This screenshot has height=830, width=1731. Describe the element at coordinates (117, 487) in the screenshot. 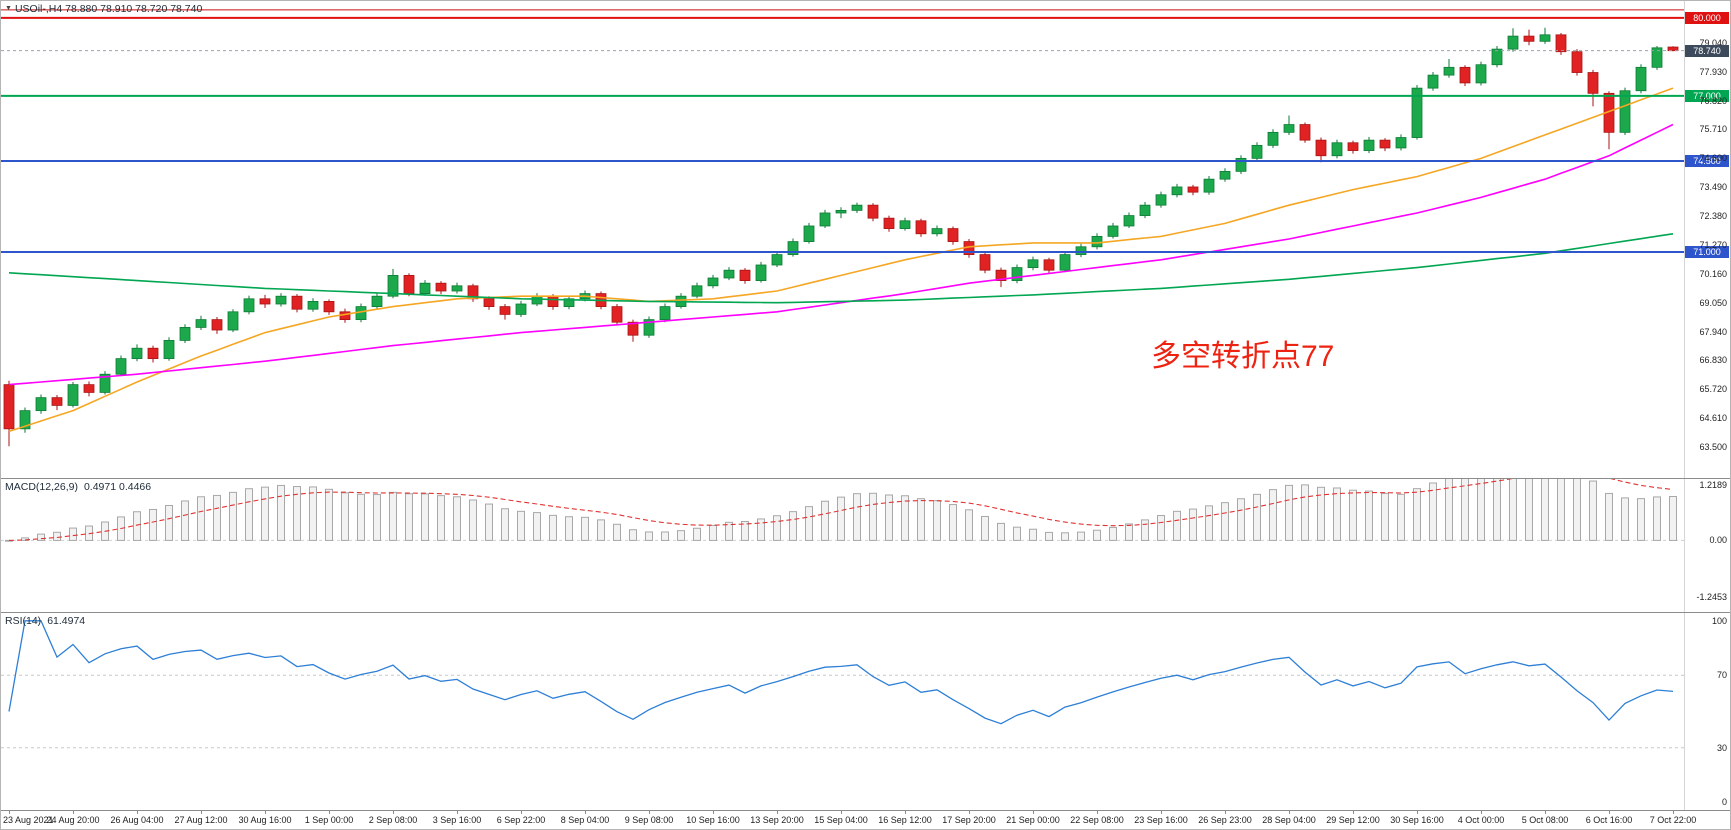

I see `macd-values: 0.4971 0.4466` at that location.